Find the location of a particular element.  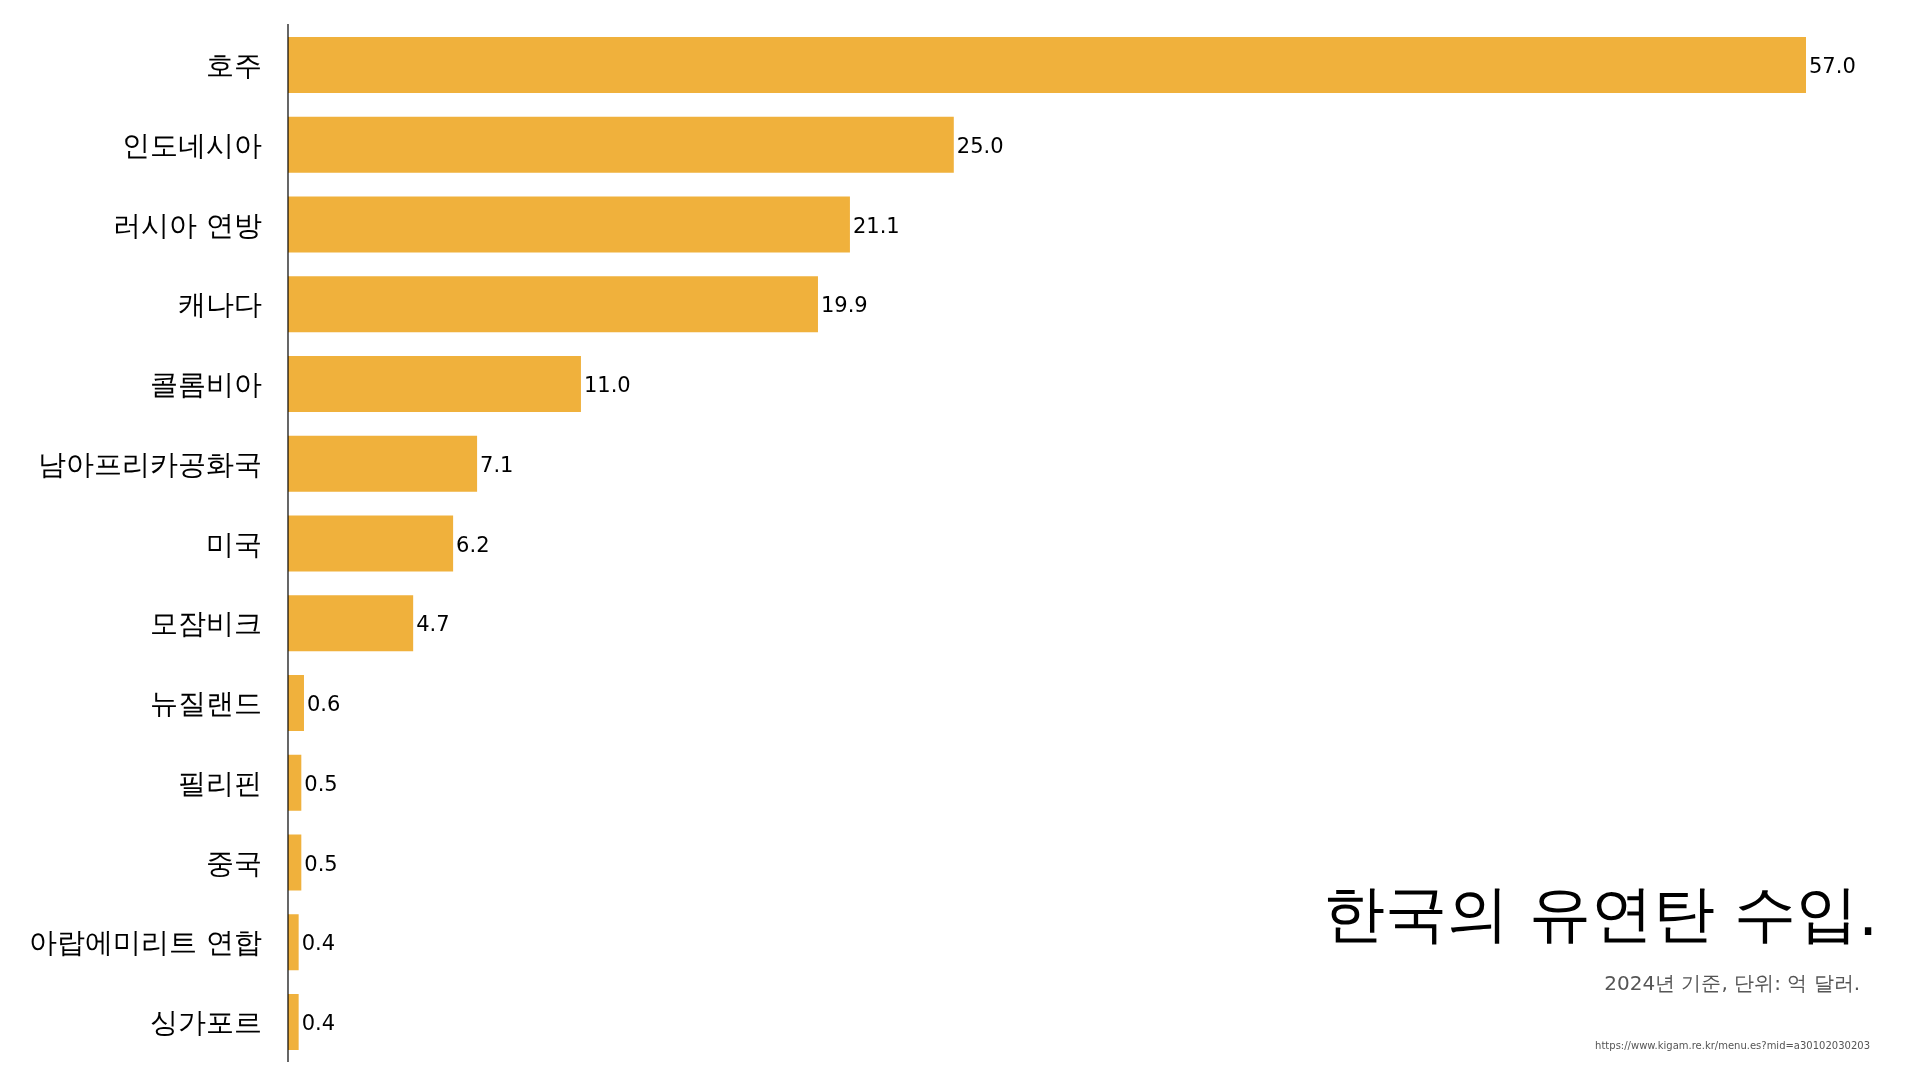

data-label: 6.2 is located at coordinates (473, 544).